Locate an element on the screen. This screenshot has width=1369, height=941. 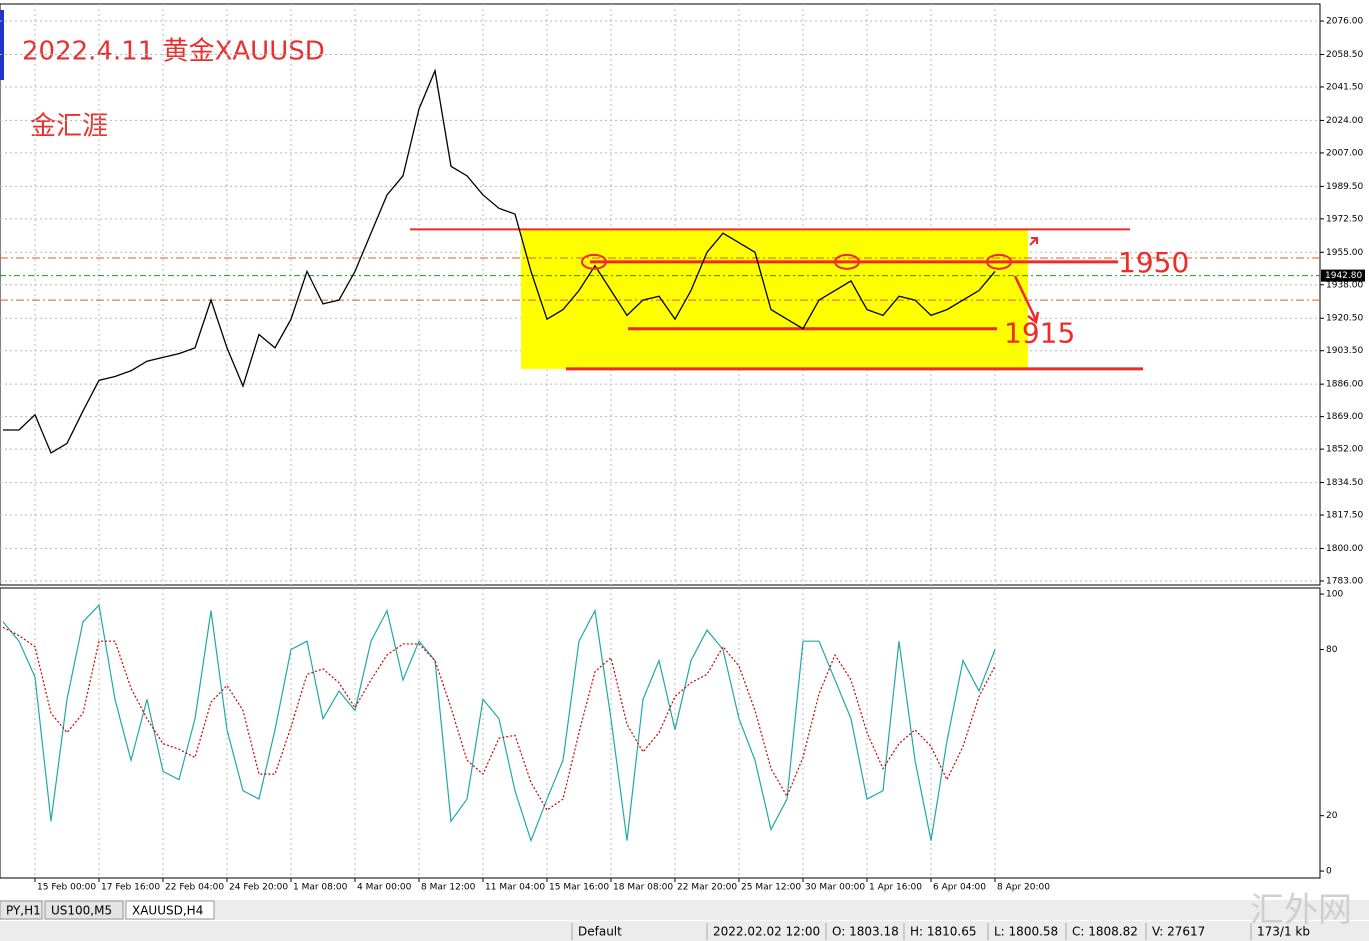
y-tick-label: 2058.50 is located at coordinates (1344, 55).